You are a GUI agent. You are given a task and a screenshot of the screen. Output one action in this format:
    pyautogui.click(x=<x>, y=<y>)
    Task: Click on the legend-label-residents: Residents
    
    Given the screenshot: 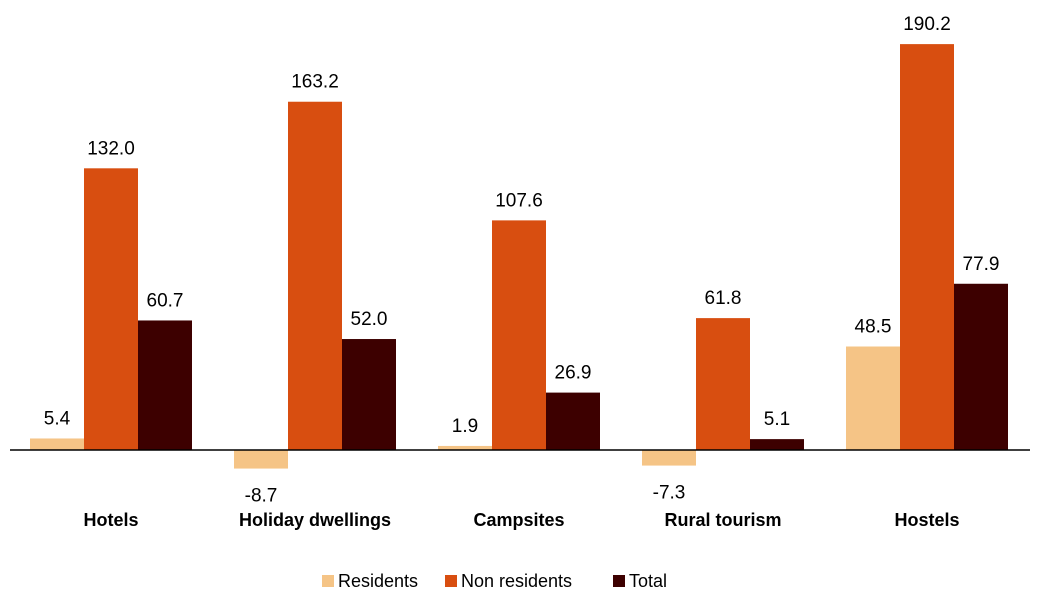 What is the action you would take?
    pyautogui.click(x=378, y=581)
    